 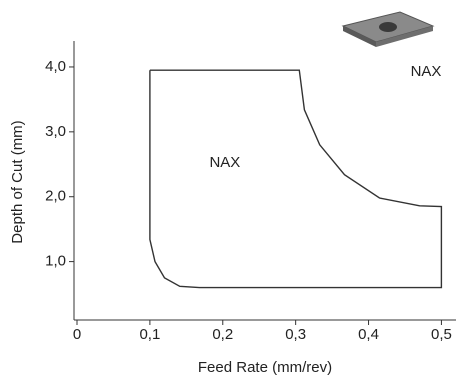 I want to click on x-tick-label: 0,3, so click(x=295, y=334).